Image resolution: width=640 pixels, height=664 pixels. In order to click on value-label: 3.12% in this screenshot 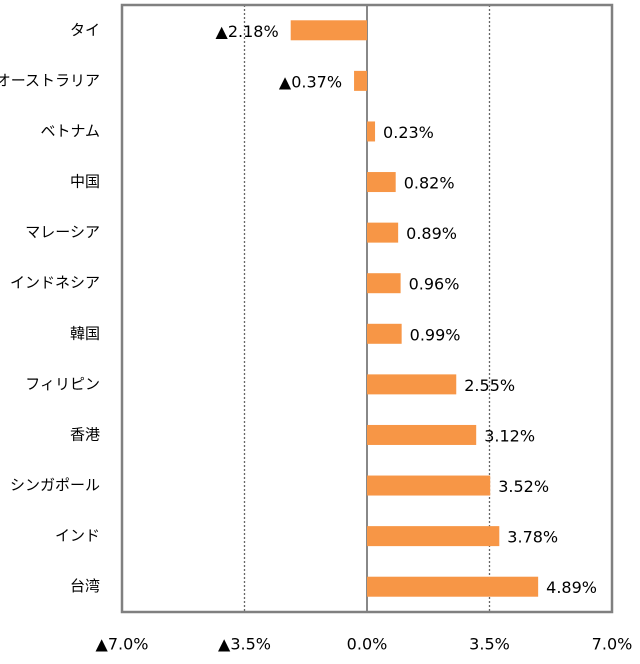, I will do `click(509, 435)`.